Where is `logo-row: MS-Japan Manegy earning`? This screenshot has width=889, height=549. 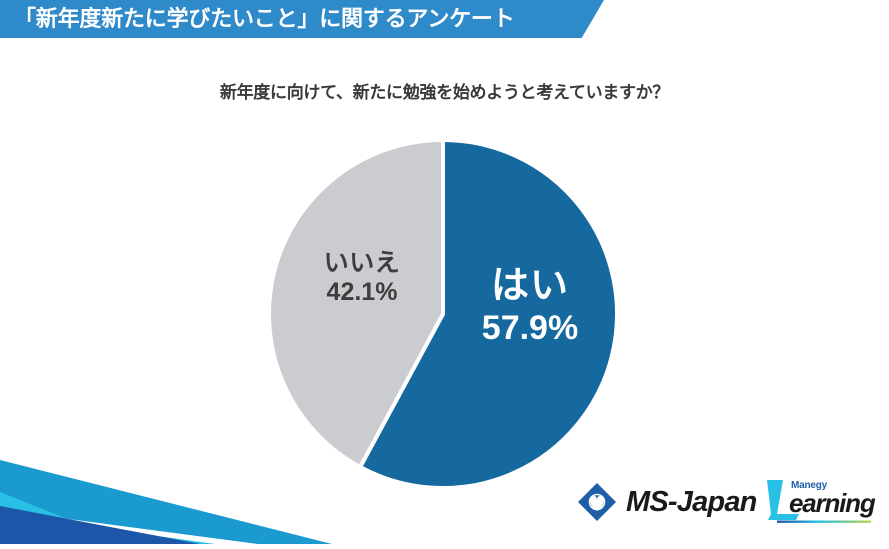
logo-row: MS-Japan Manegy earning is located at coordinates (725, 502).